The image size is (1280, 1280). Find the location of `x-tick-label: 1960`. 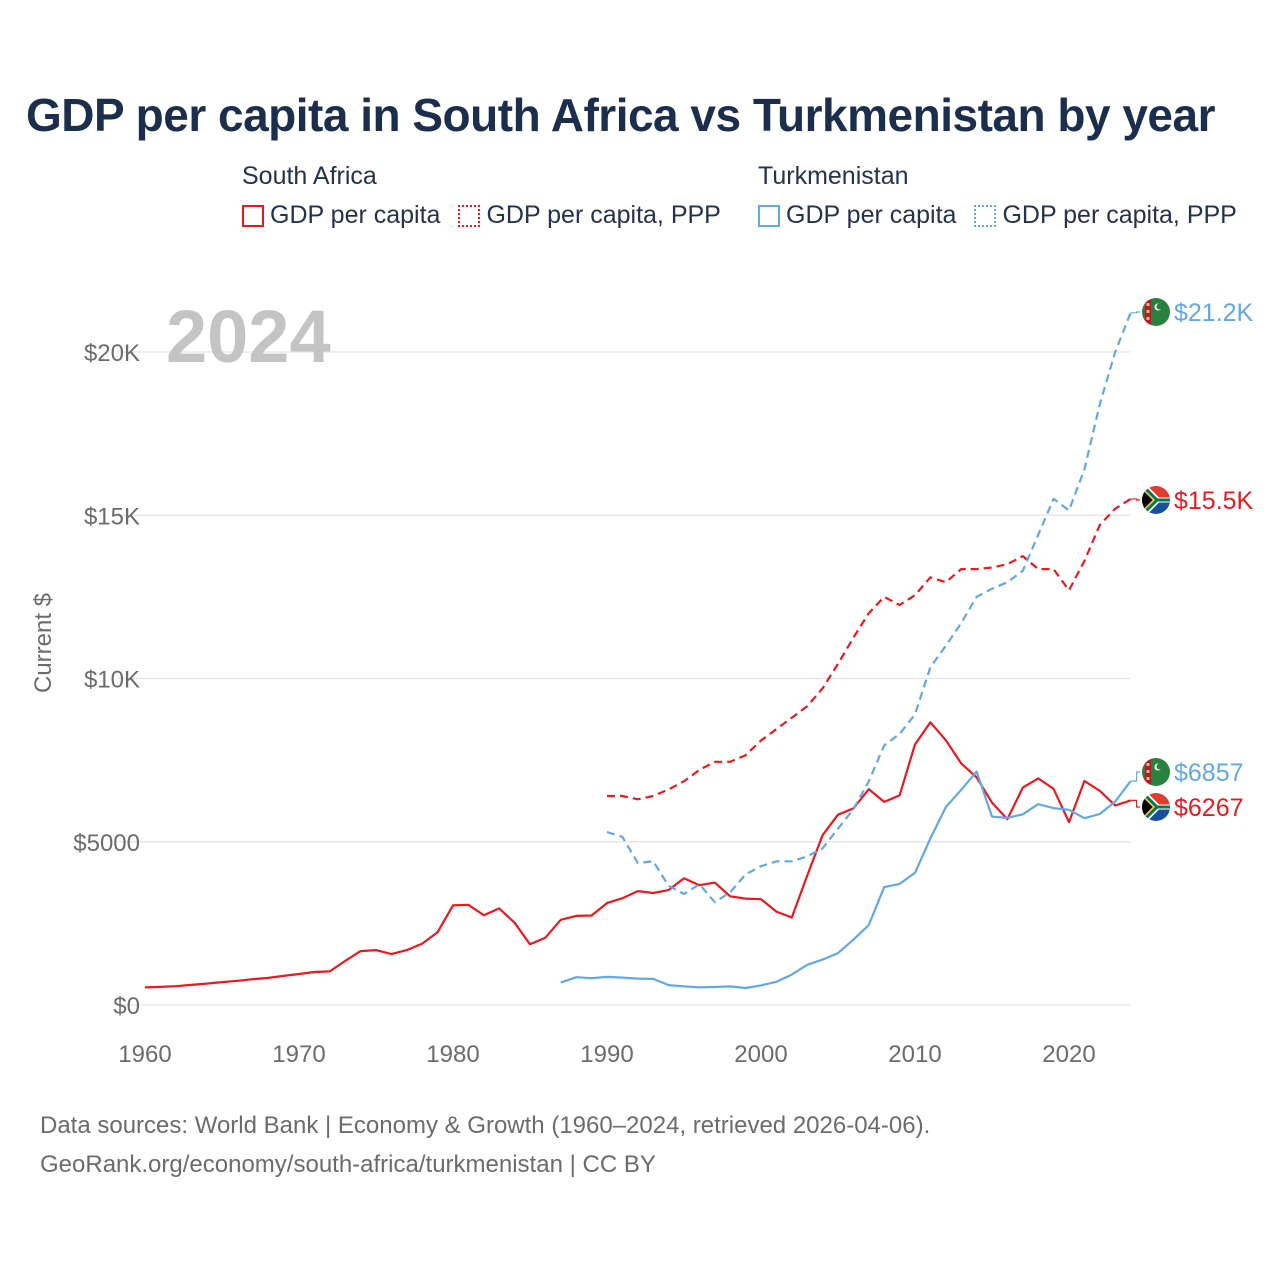

x-tick-label: 1960 is located at coordinates (144, 1054).